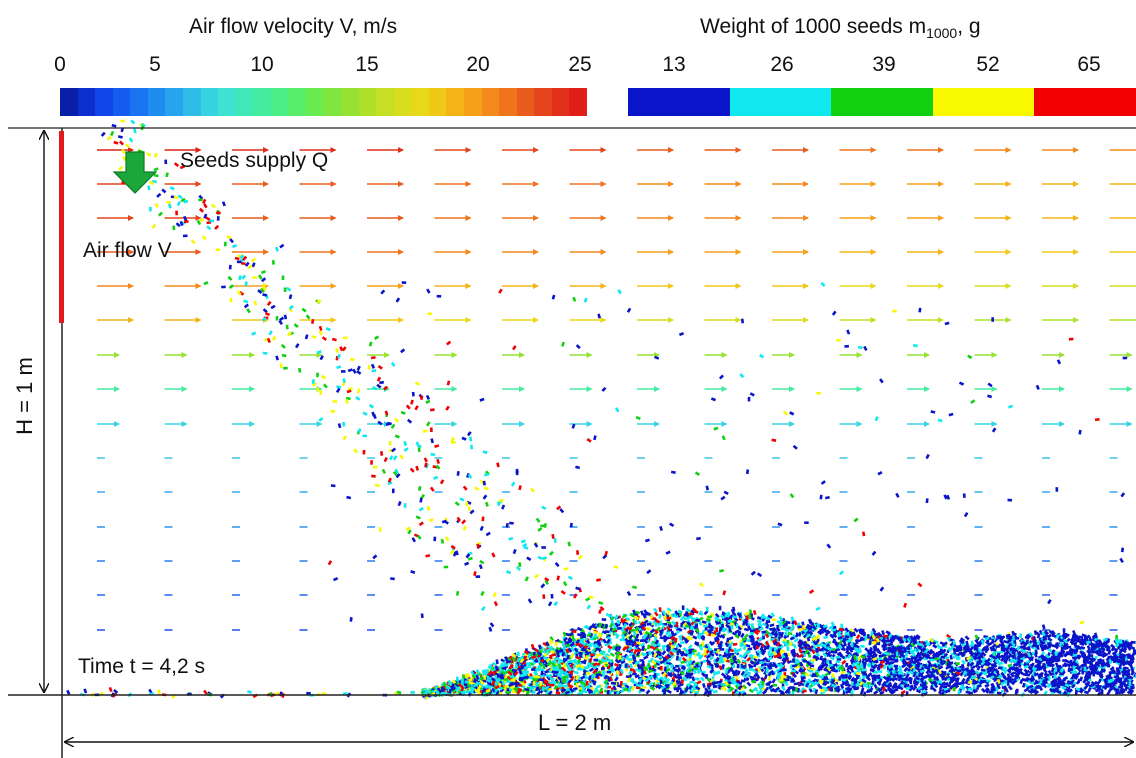 The height and width of the screenshot is (758, 1136). I want to click on velocity-bar-segment, so click(227, 102).